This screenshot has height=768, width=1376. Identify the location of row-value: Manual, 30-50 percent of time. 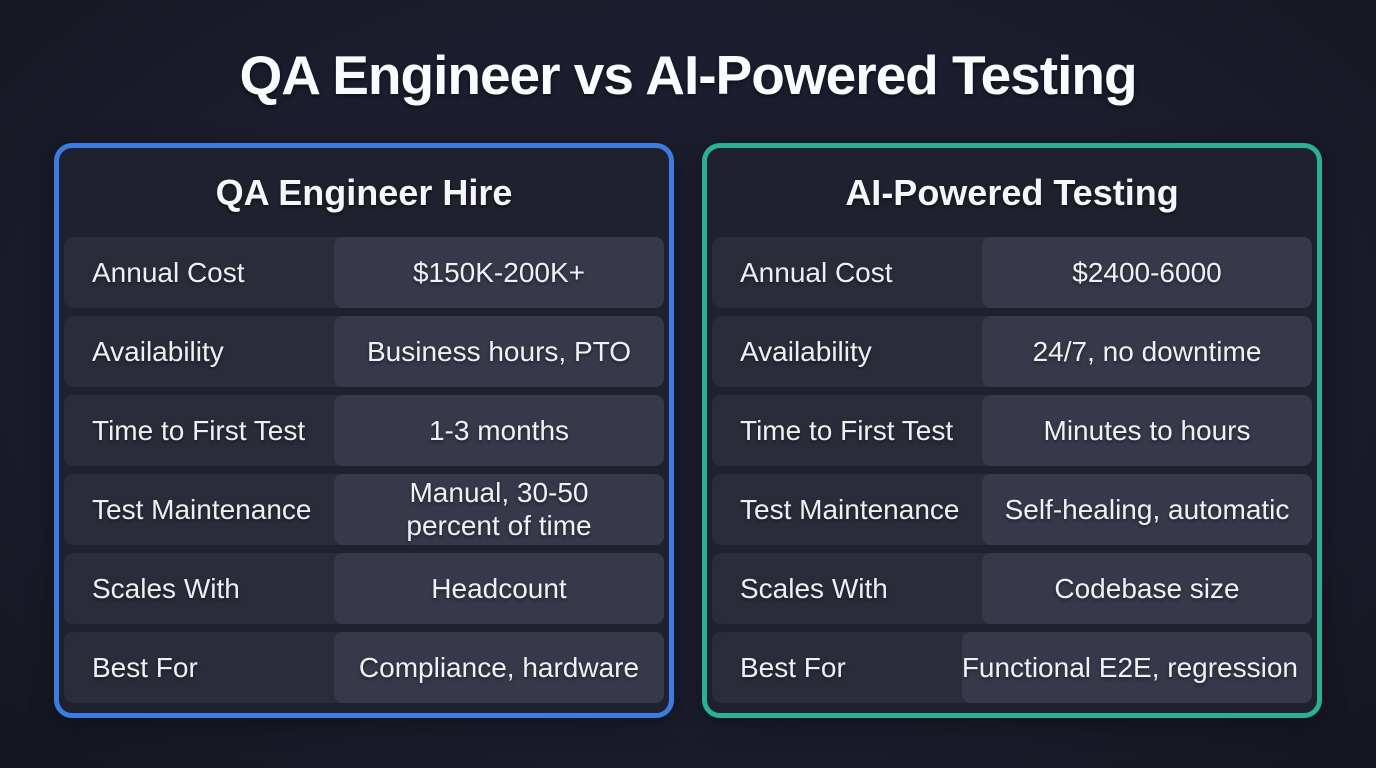
(499, 509).